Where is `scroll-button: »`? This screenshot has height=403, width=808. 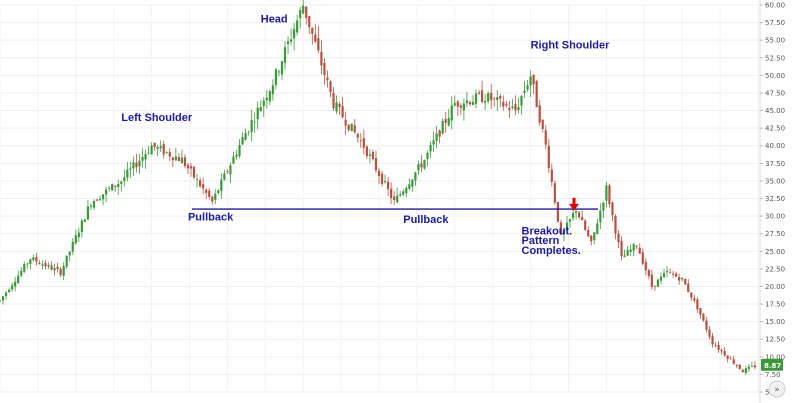 scroll-button: » is located at coordinates (777, 389).